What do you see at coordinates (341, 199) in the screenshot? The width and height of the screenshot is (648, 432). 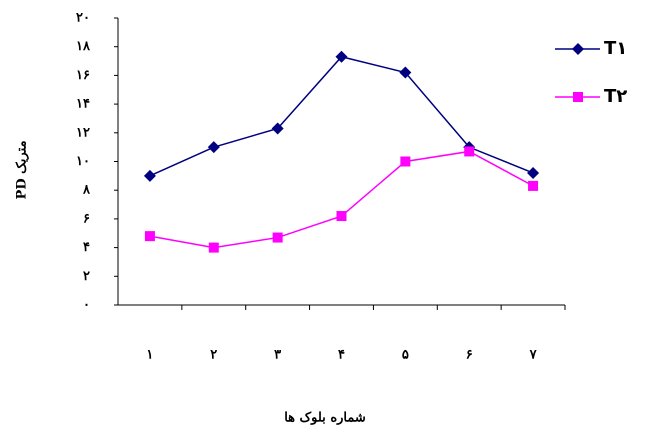 I see `series-line` at bounding box center [341, 199].